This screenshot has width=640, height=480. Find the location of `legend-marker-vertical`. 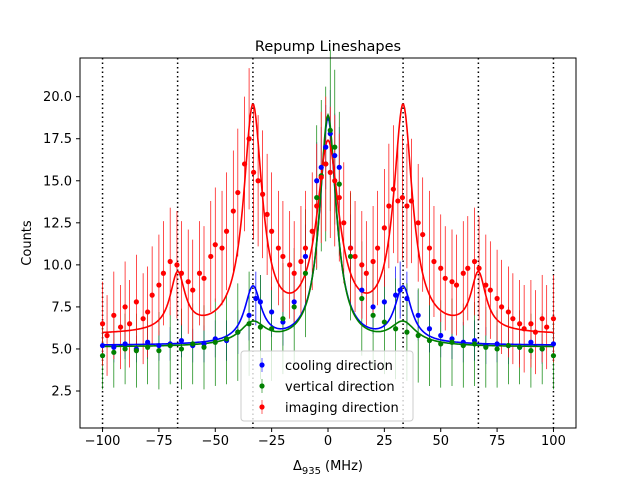

legend-marker-vertical is located at coordinates (262, 386).